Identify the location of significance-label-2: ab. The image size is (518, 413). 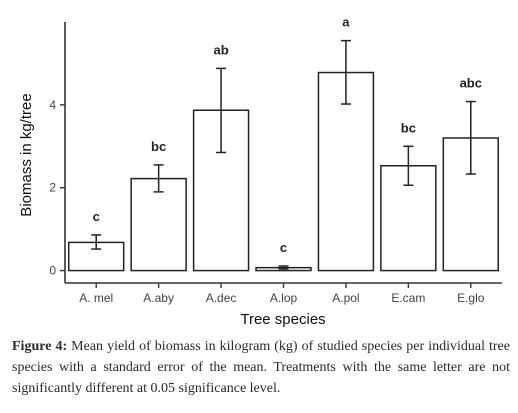
(220, 49).